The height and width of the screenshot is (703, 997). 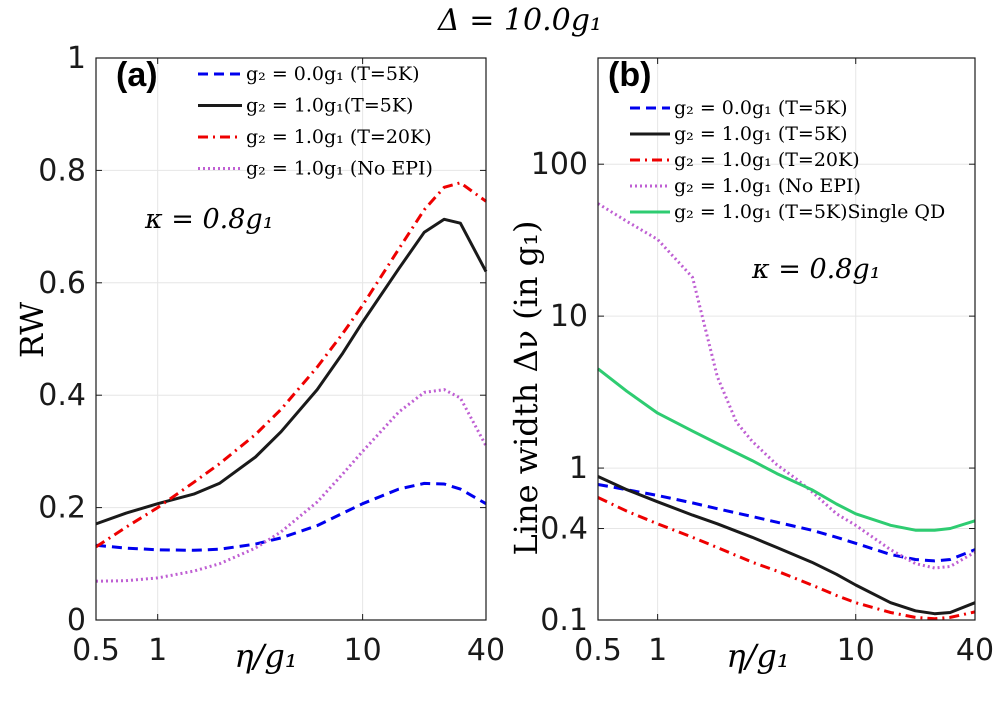 I want to click on panel-a-kappa-annotation: κ = 0.8g₁, so click(x=209, y=219).